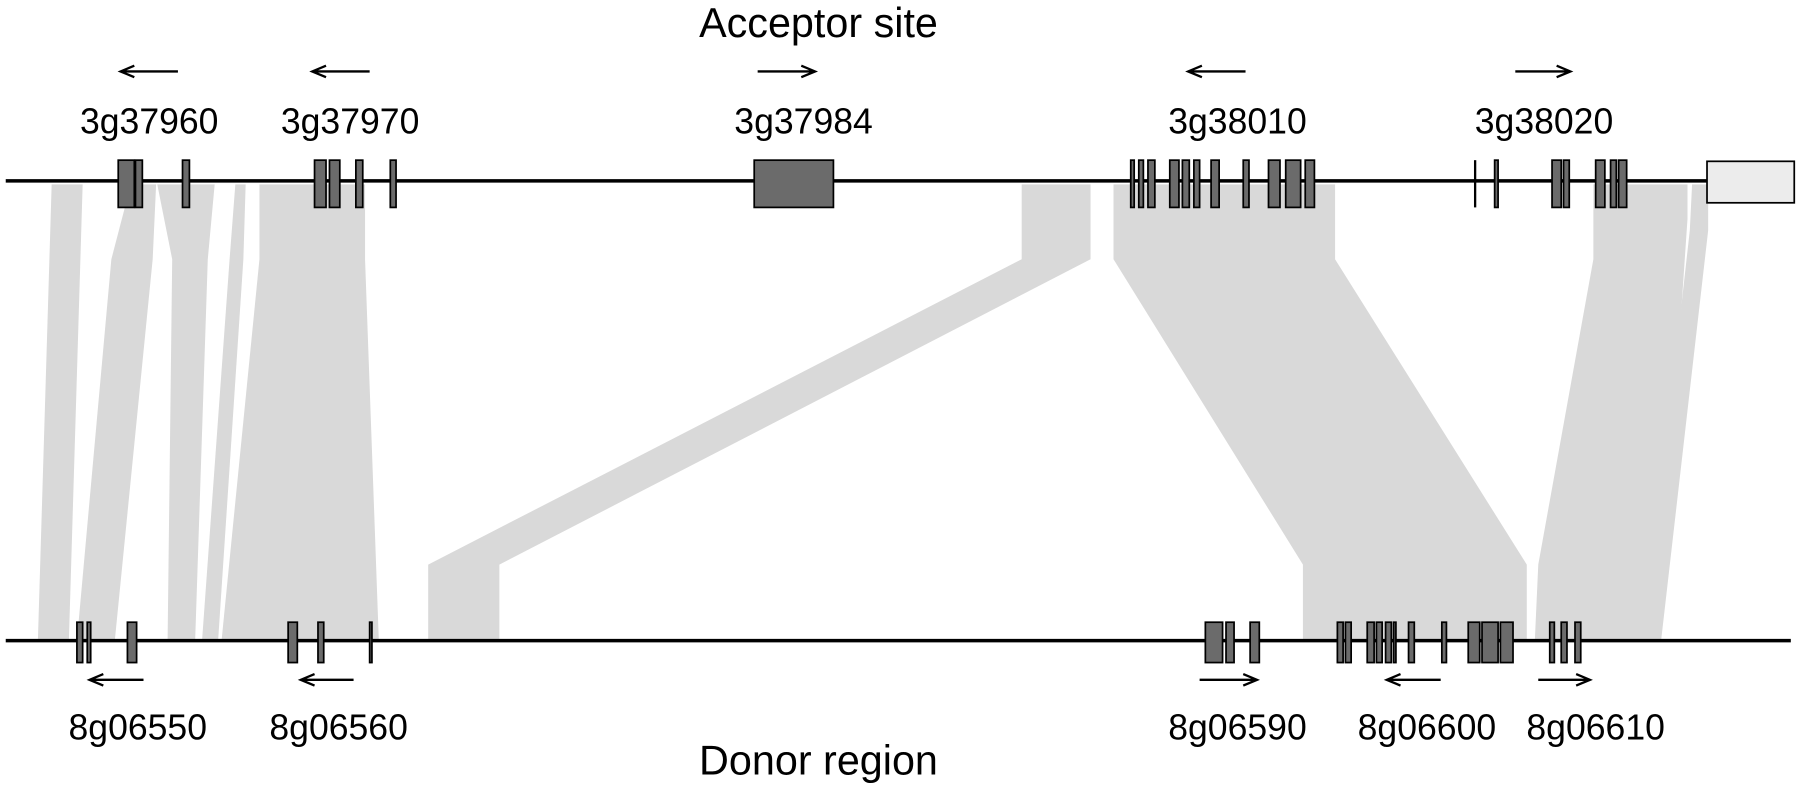 This screenshot has height=787, width=1800. What do you see at coordinates (803, 122) in the screenshot?
I see `gene-label: 3g37984` at bounding box center [803, 122].